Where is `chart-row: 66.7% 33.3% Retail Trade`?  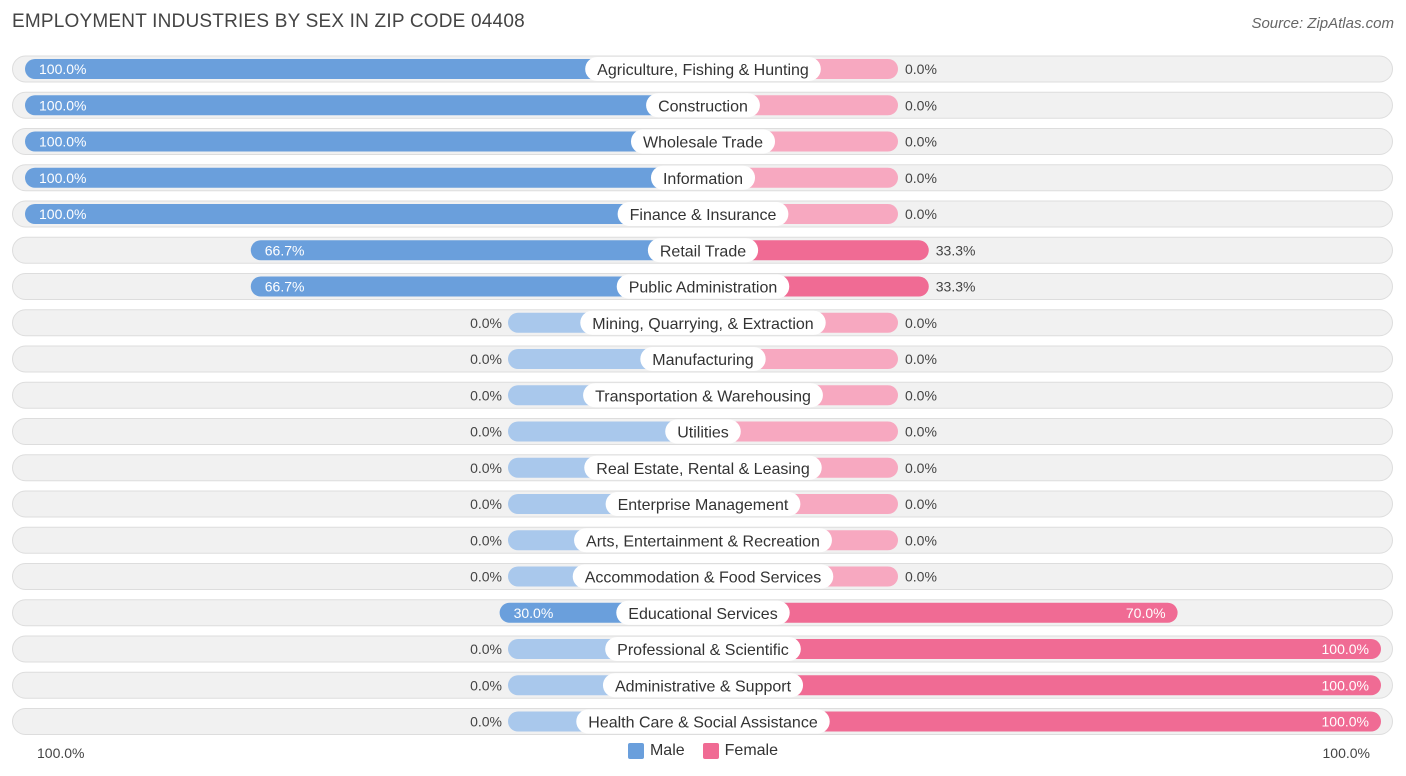
chart-row: 66.7% 33.3% Retail Trade is located at coordinates (702, 250).